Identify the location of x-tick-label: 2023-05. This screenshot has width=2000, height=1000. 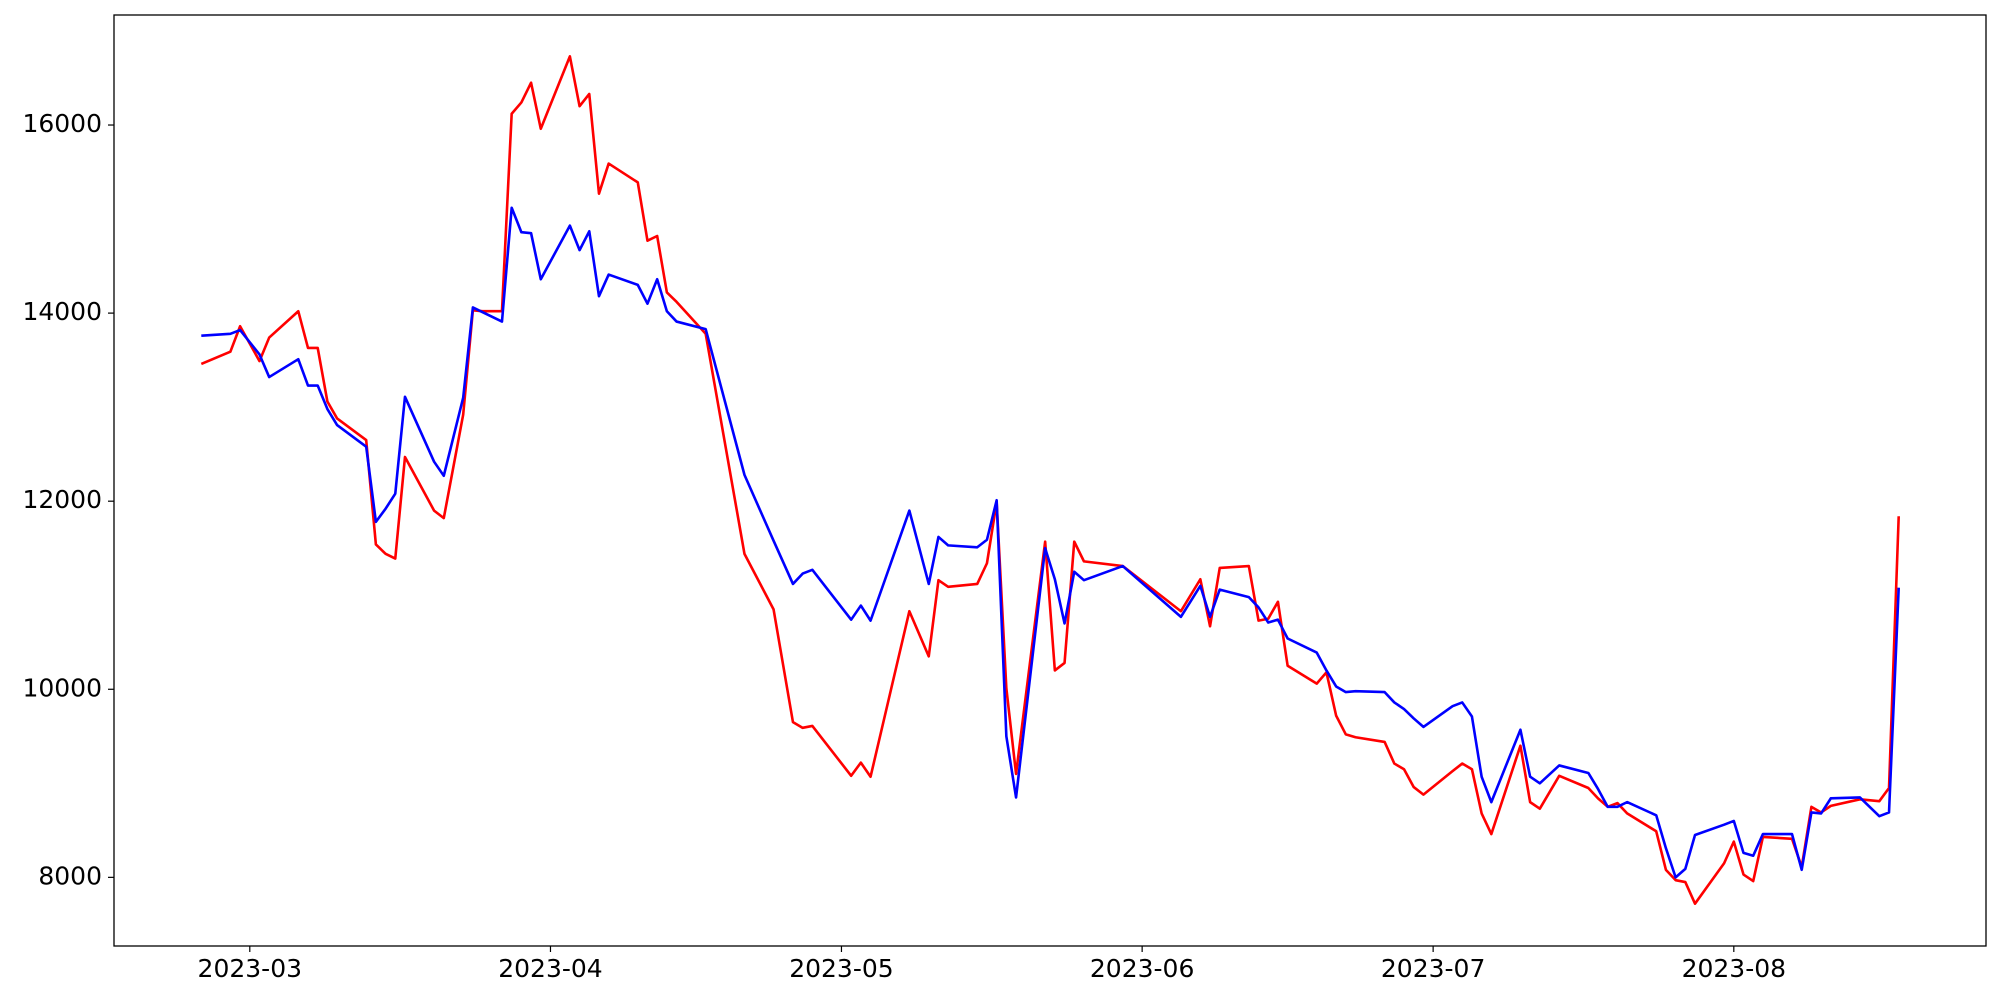
(841, 968).